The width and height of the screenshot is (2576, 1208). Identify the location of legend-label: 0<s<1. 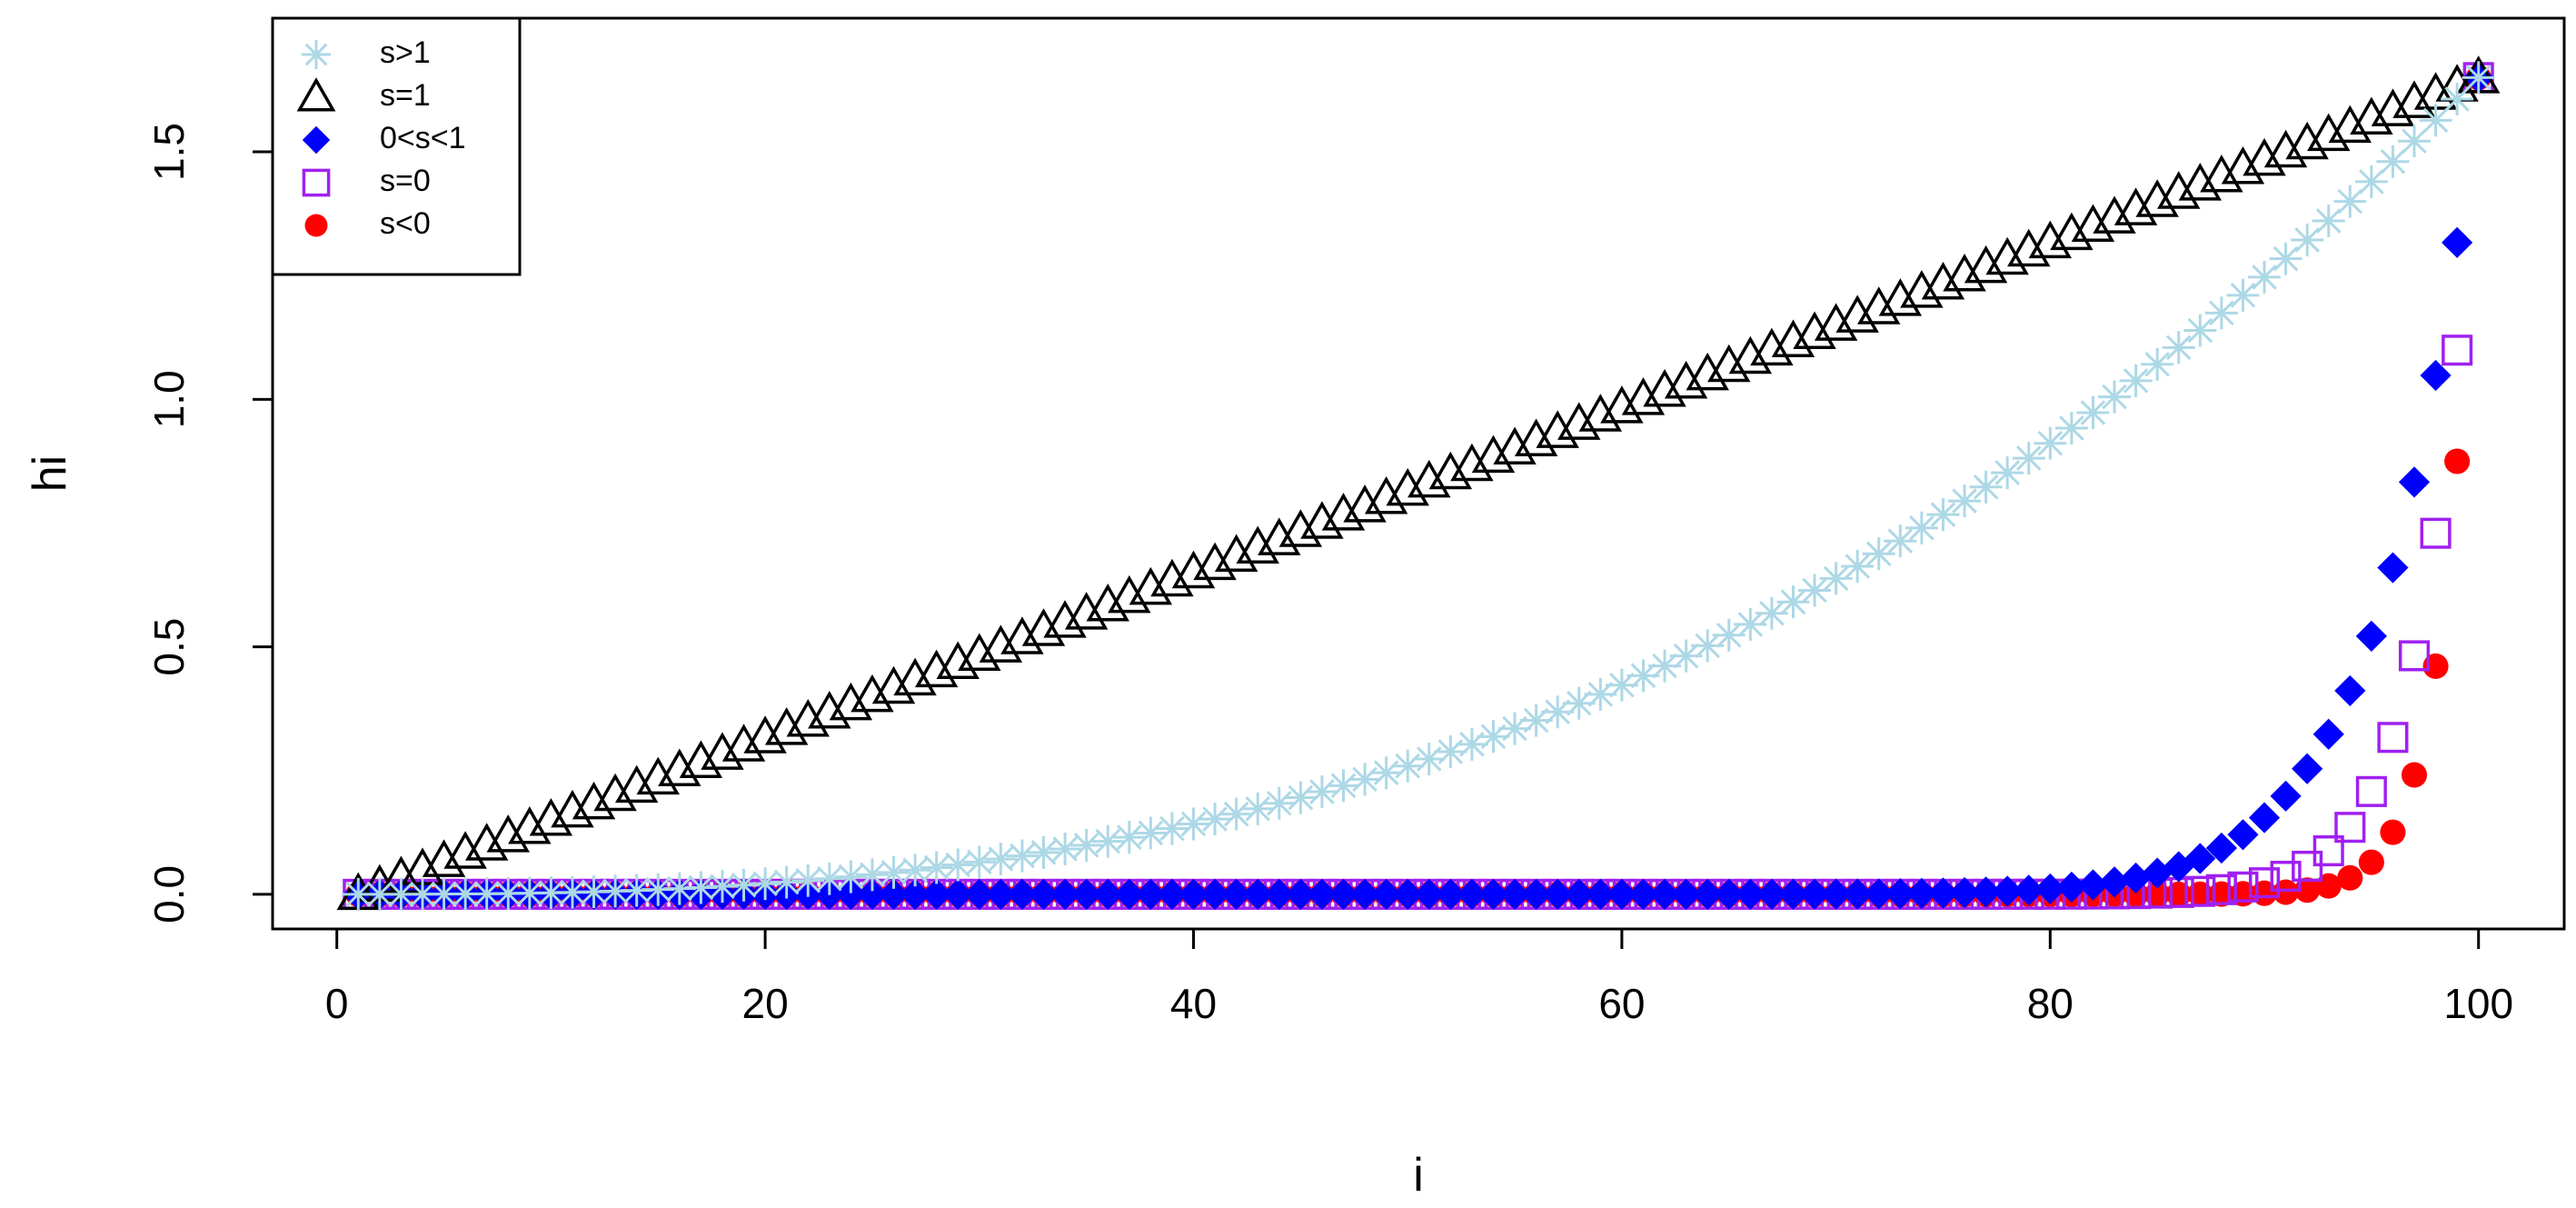
(423, 138).